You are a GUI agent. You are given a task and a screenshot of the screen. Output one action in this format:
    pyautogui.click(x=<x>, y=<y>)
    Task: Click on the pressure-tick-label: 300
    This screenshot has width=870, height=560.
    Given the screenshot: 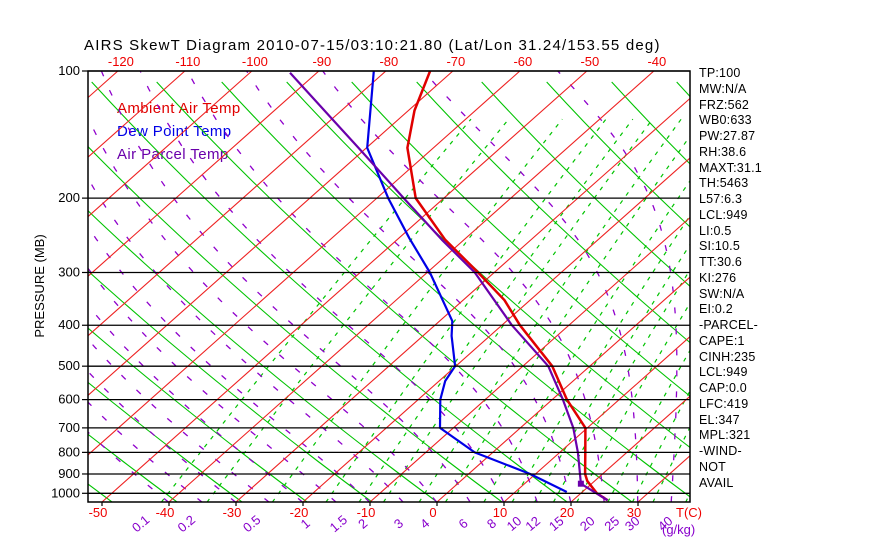 What is the action you would take?
    pyautogui.click(x=69, y=271)
    